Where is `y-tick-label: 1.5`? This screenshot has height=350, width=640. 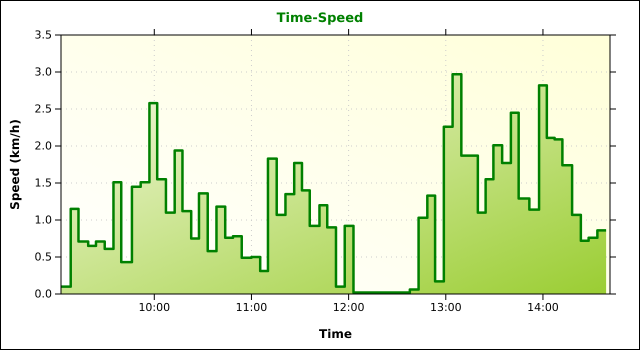 y-tick-label: 1.5 is located at coordinates (43, 183).